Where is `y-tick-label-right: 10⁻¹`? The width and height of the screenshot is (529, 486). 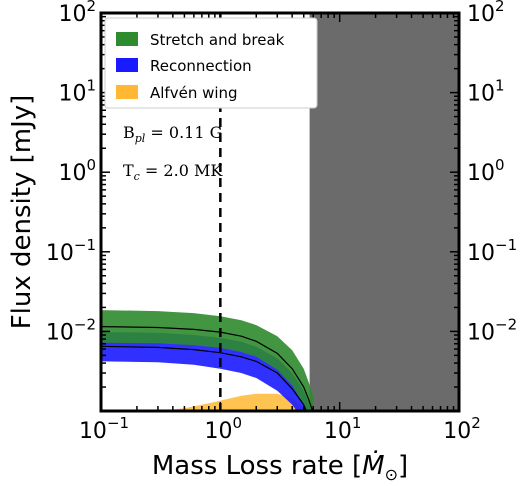
y-tick-label-right: 10⁻¹ is located at coordinates (492, 251).